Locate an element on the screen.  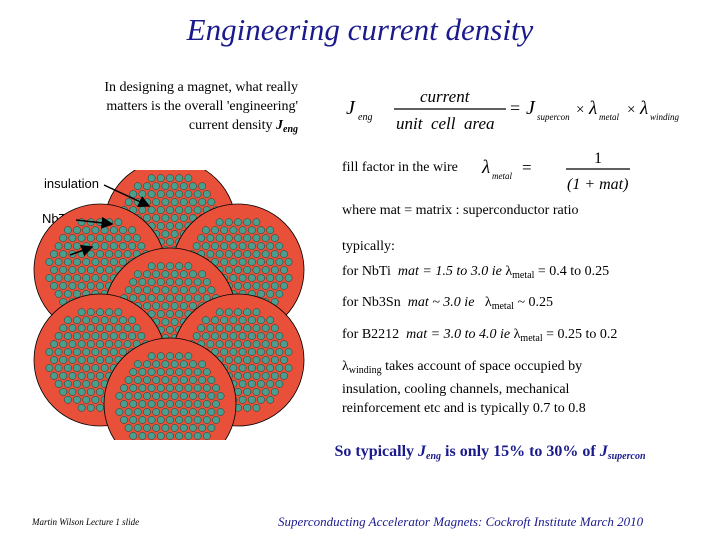
intro-line-2: matters is the overall 'engineering' is located at coordinates (202, 106).